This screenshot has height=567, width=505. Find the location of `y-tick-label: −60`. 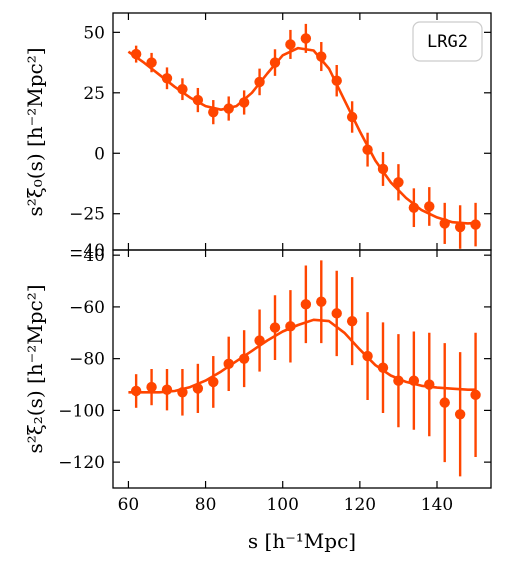

y-tick-label: −60 is located at coordinates (87, 308).